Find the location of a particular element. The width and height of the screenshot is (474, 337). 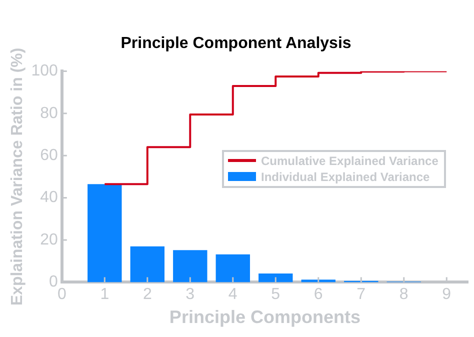

x-tick-label: 8 is located at coordinates (403, 295).